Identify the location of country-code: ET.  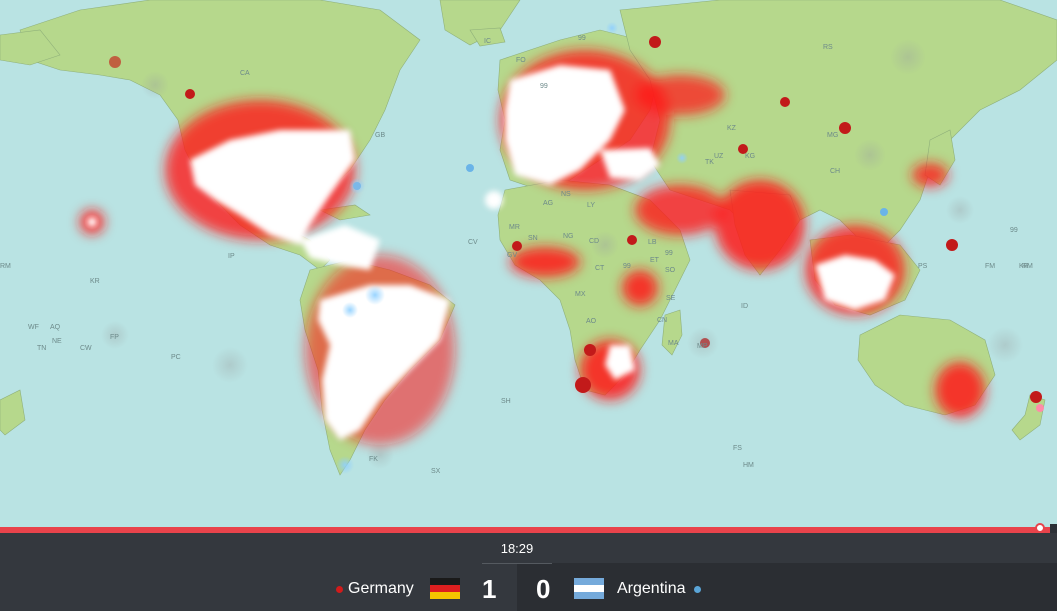
(655, 260).